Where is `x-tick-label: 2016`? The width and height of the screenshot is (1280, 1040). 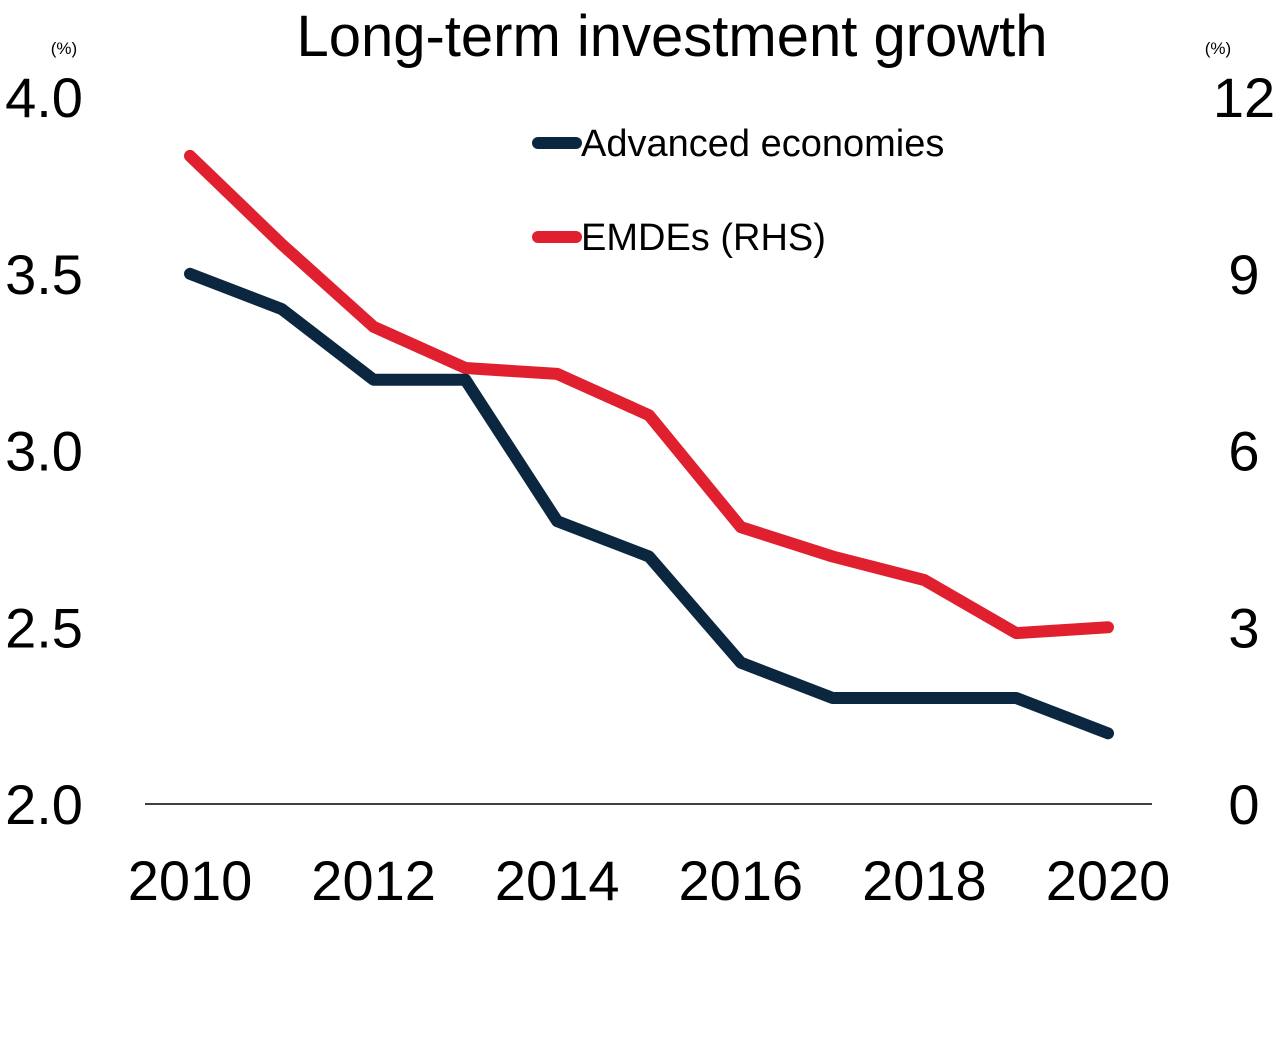
x-tick-label: 2016 is located at coordinates (741, 880).